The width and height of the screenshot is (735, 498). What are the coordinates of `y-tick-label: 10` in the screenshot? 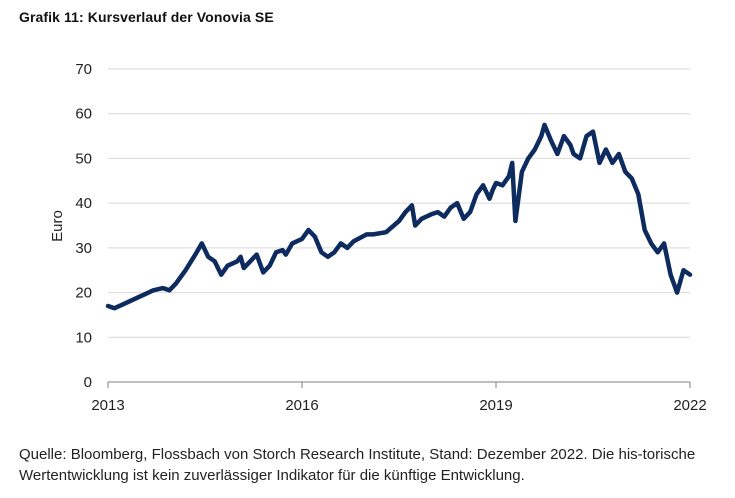 It's located at (83, 337).